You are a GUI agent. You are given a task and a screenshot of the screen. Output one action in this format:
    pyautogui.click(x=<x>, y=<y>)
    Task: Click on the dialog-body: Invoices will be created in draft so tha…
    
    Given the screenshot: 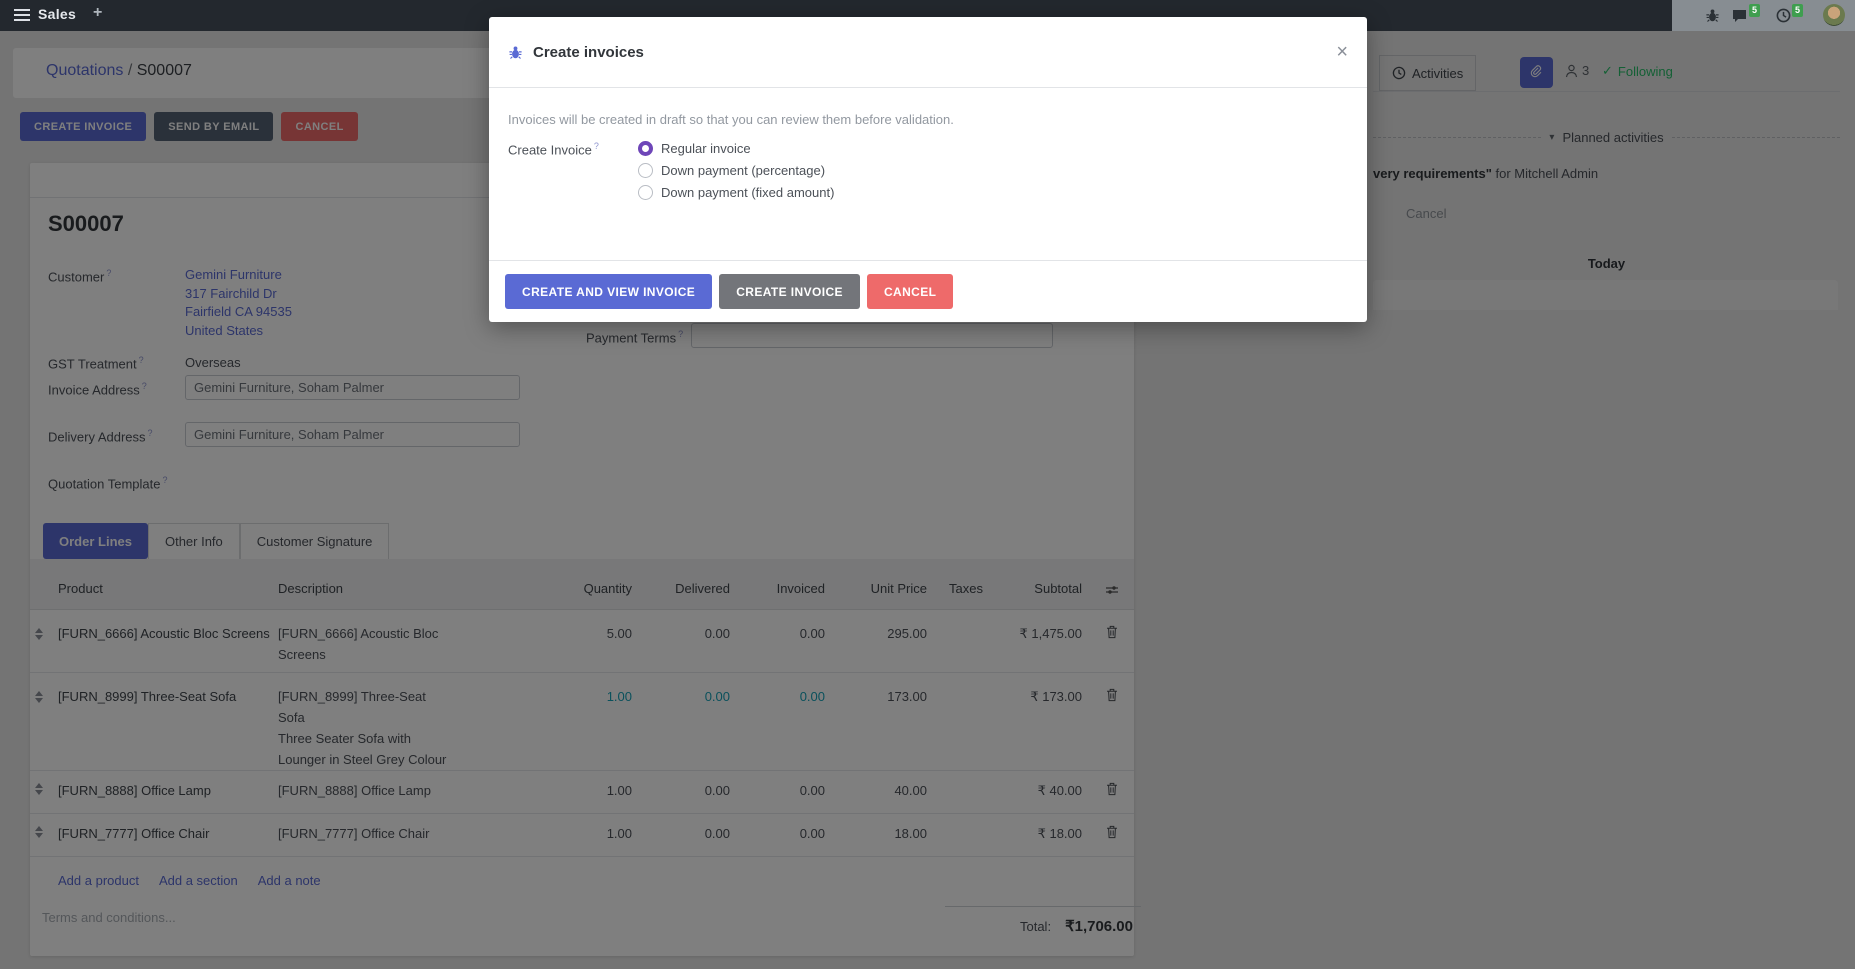 What is the action you would take?
    pyautogui.click(x=928, y=174)
    